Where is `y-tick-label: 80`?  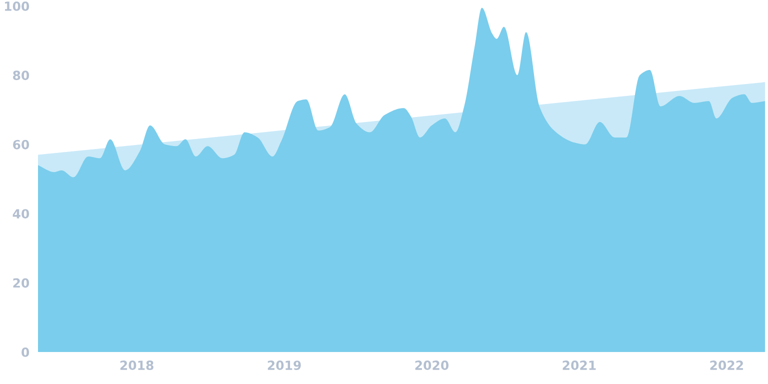
y-tick-label: 80 is located at coordinates (21, 75).